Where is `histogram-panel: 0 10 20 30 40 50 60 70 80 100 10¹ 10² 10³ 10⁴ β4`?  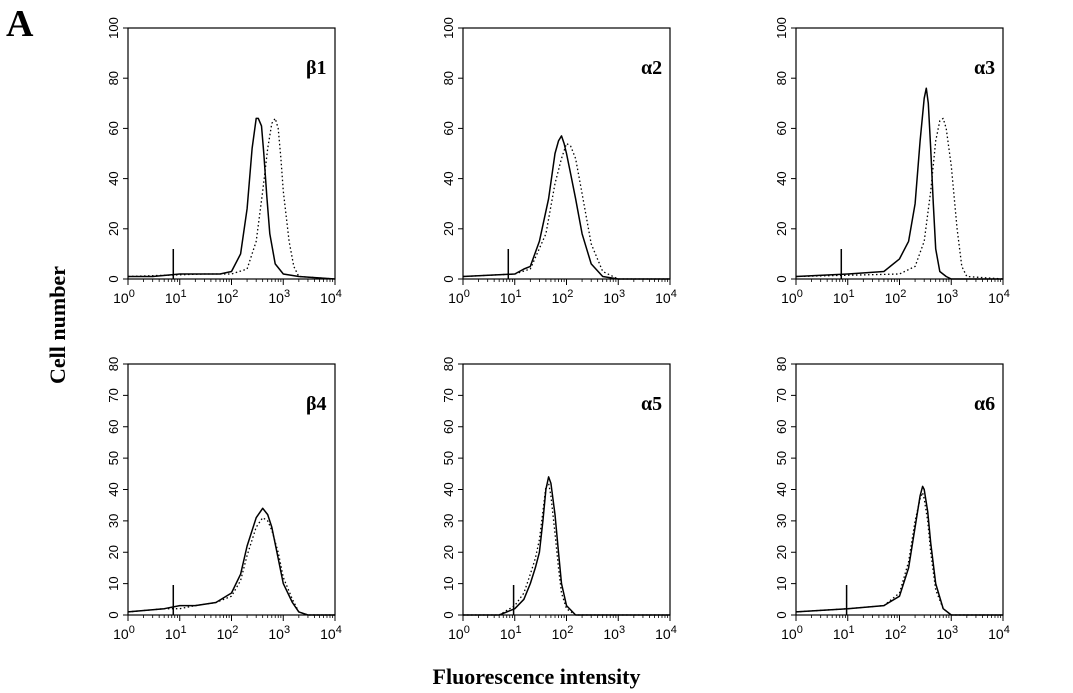
histogram-panel: 0 10 20 30 40 50 60 70 80 100 10¹ 10² 10³ 10⁴ β4 is located at coordinates (224, 499).